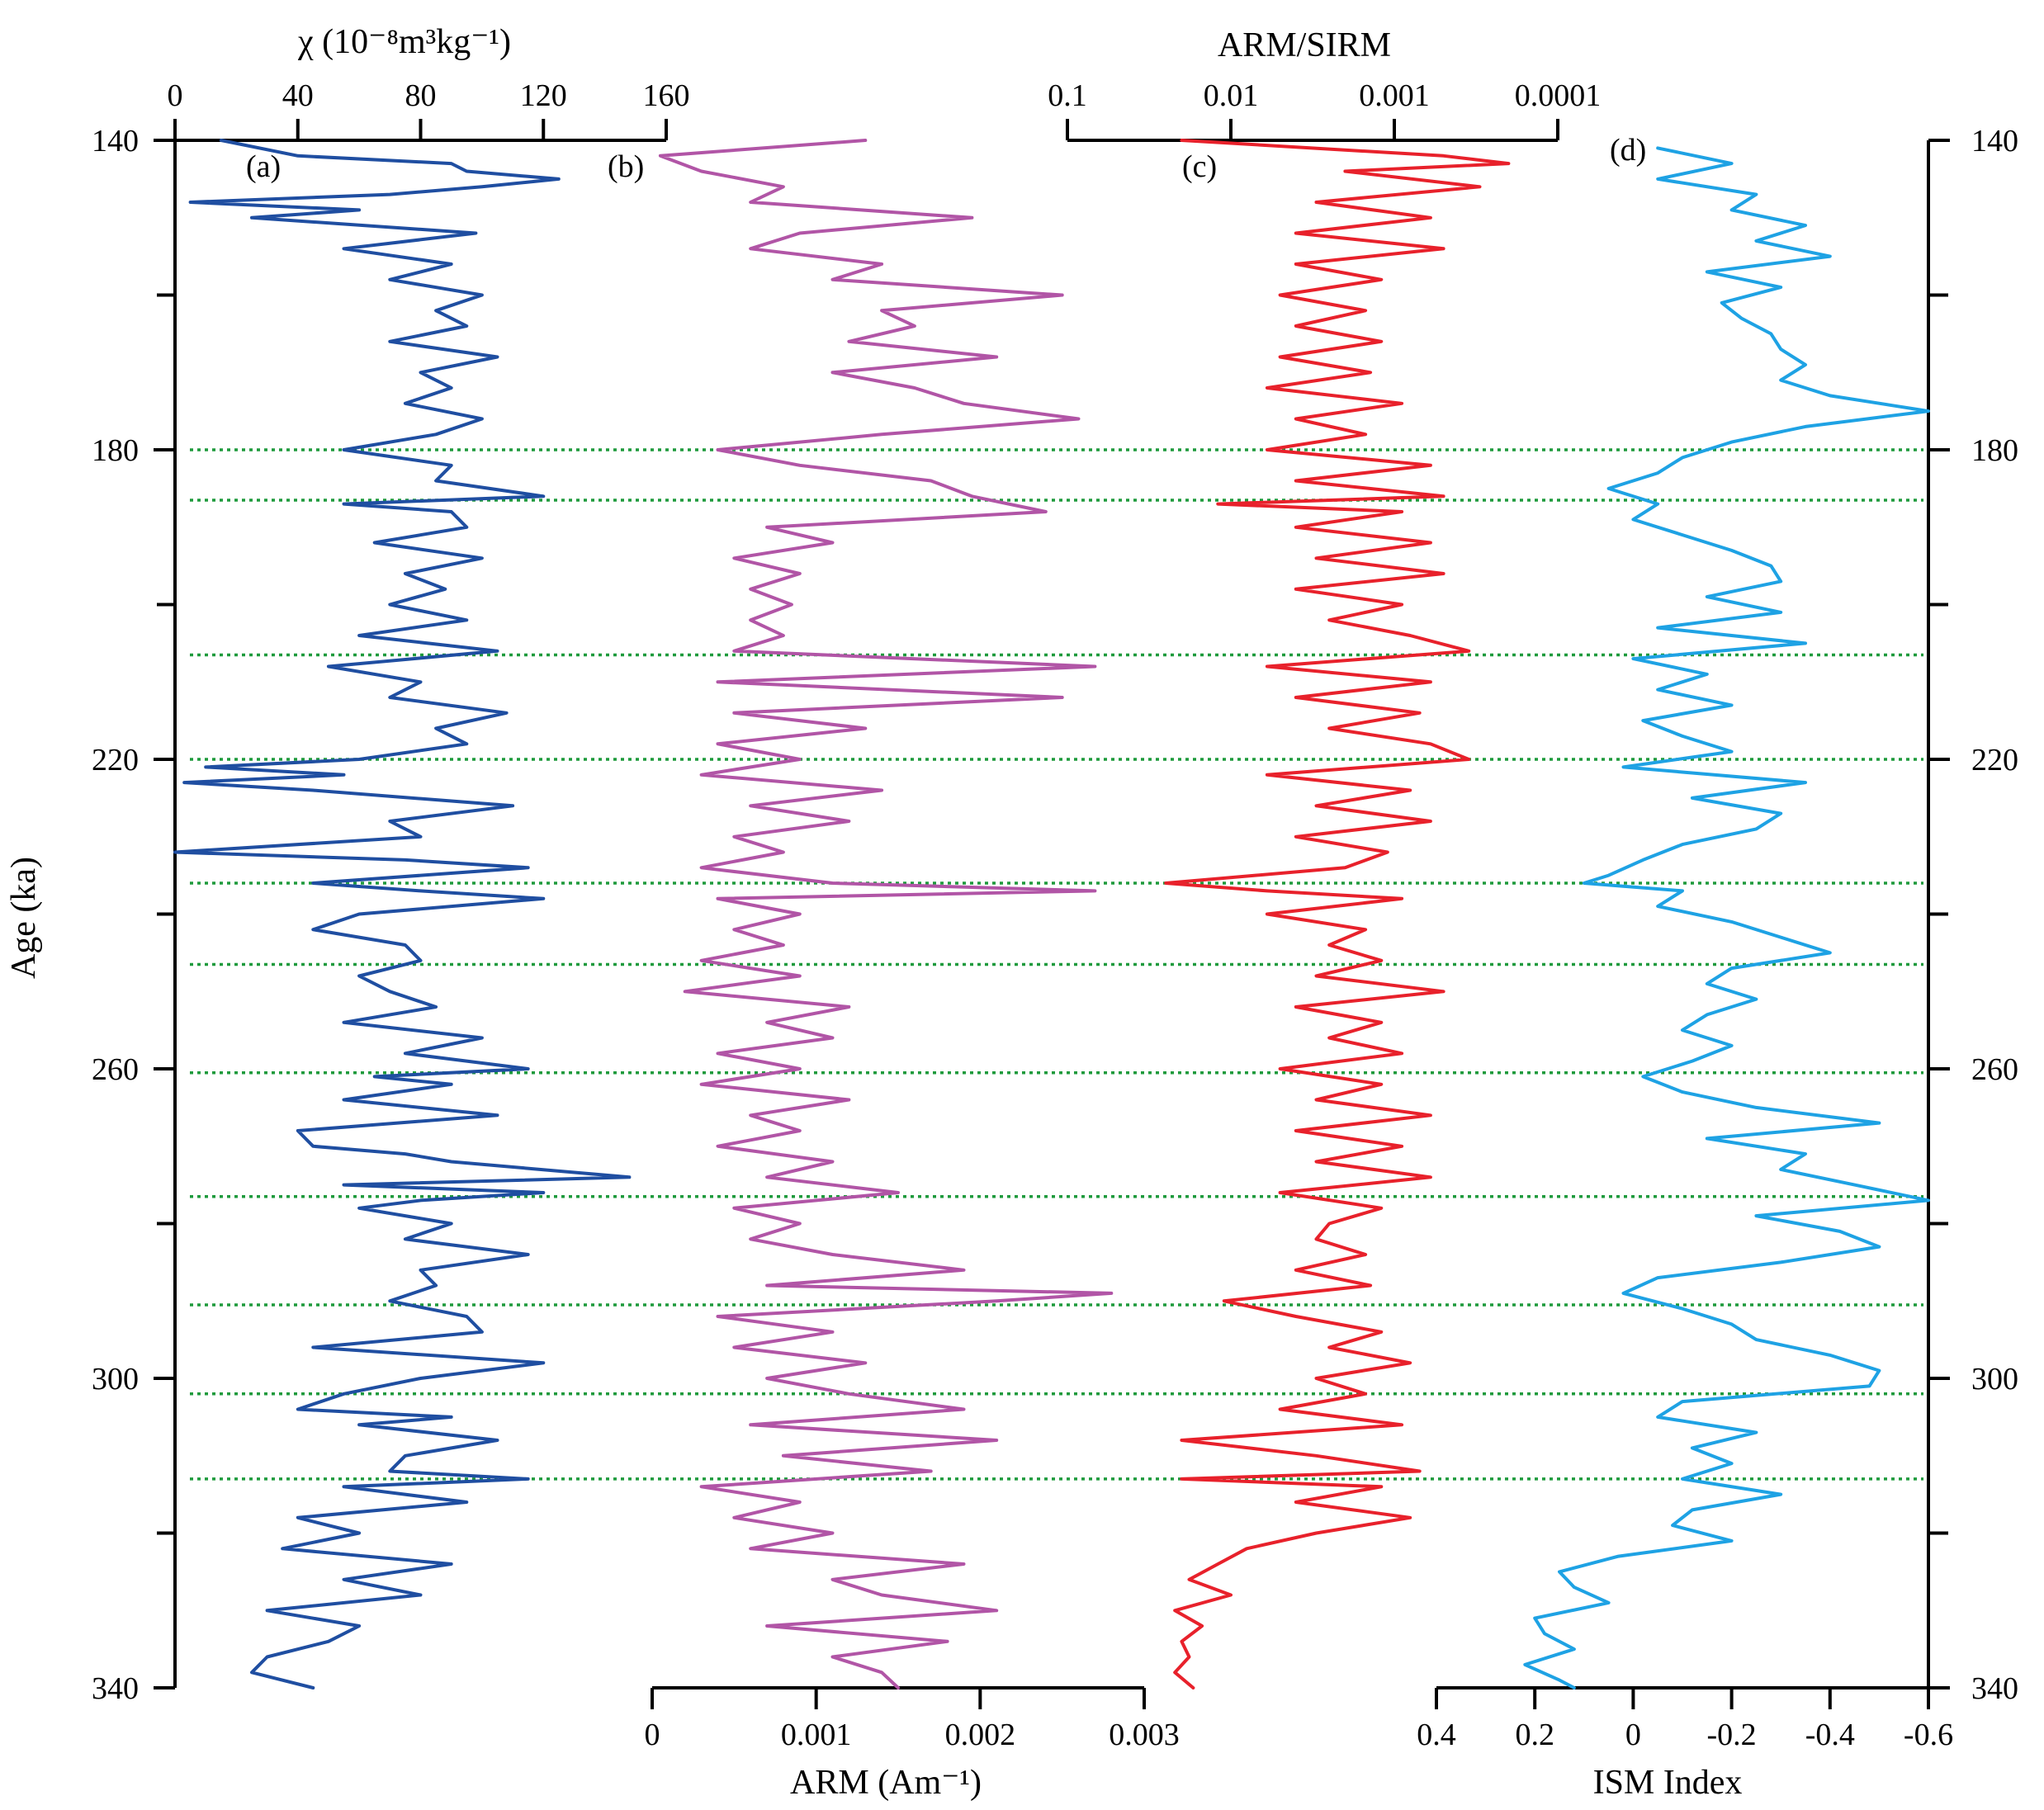  I want to click on age-tick-label-right: 220, so click(1994, 760).